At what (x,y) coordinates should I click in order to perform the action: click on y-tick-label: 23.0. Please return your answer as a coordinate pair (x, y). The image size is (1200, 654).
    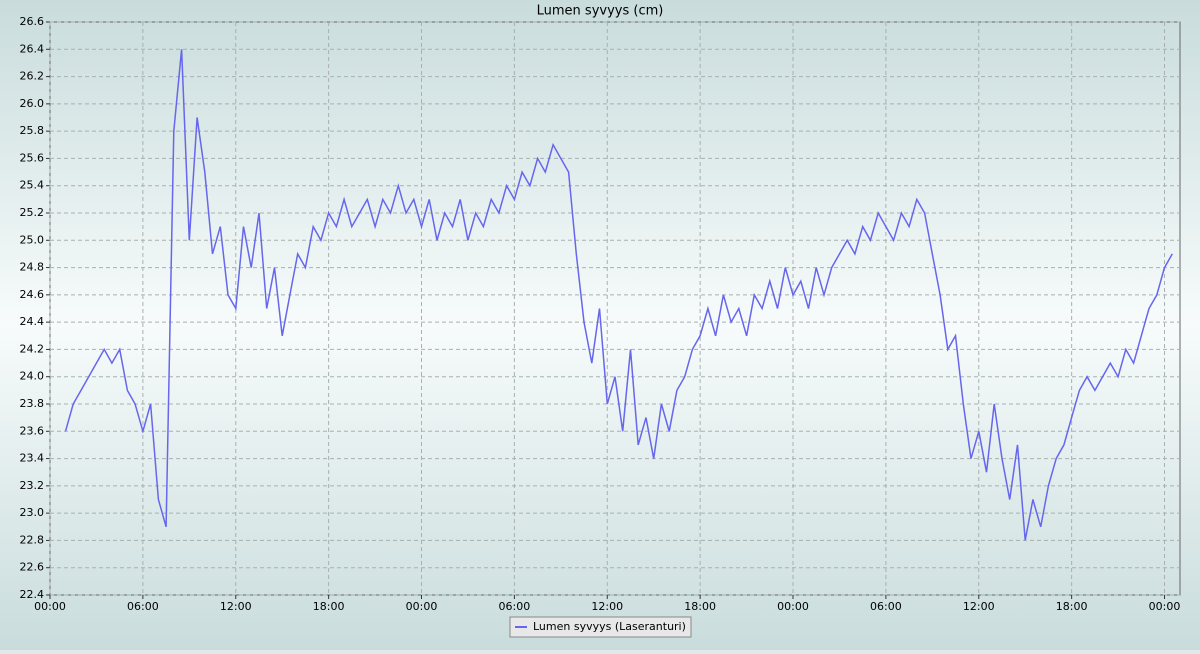
    Looking at the image, I should click on (32, 512).